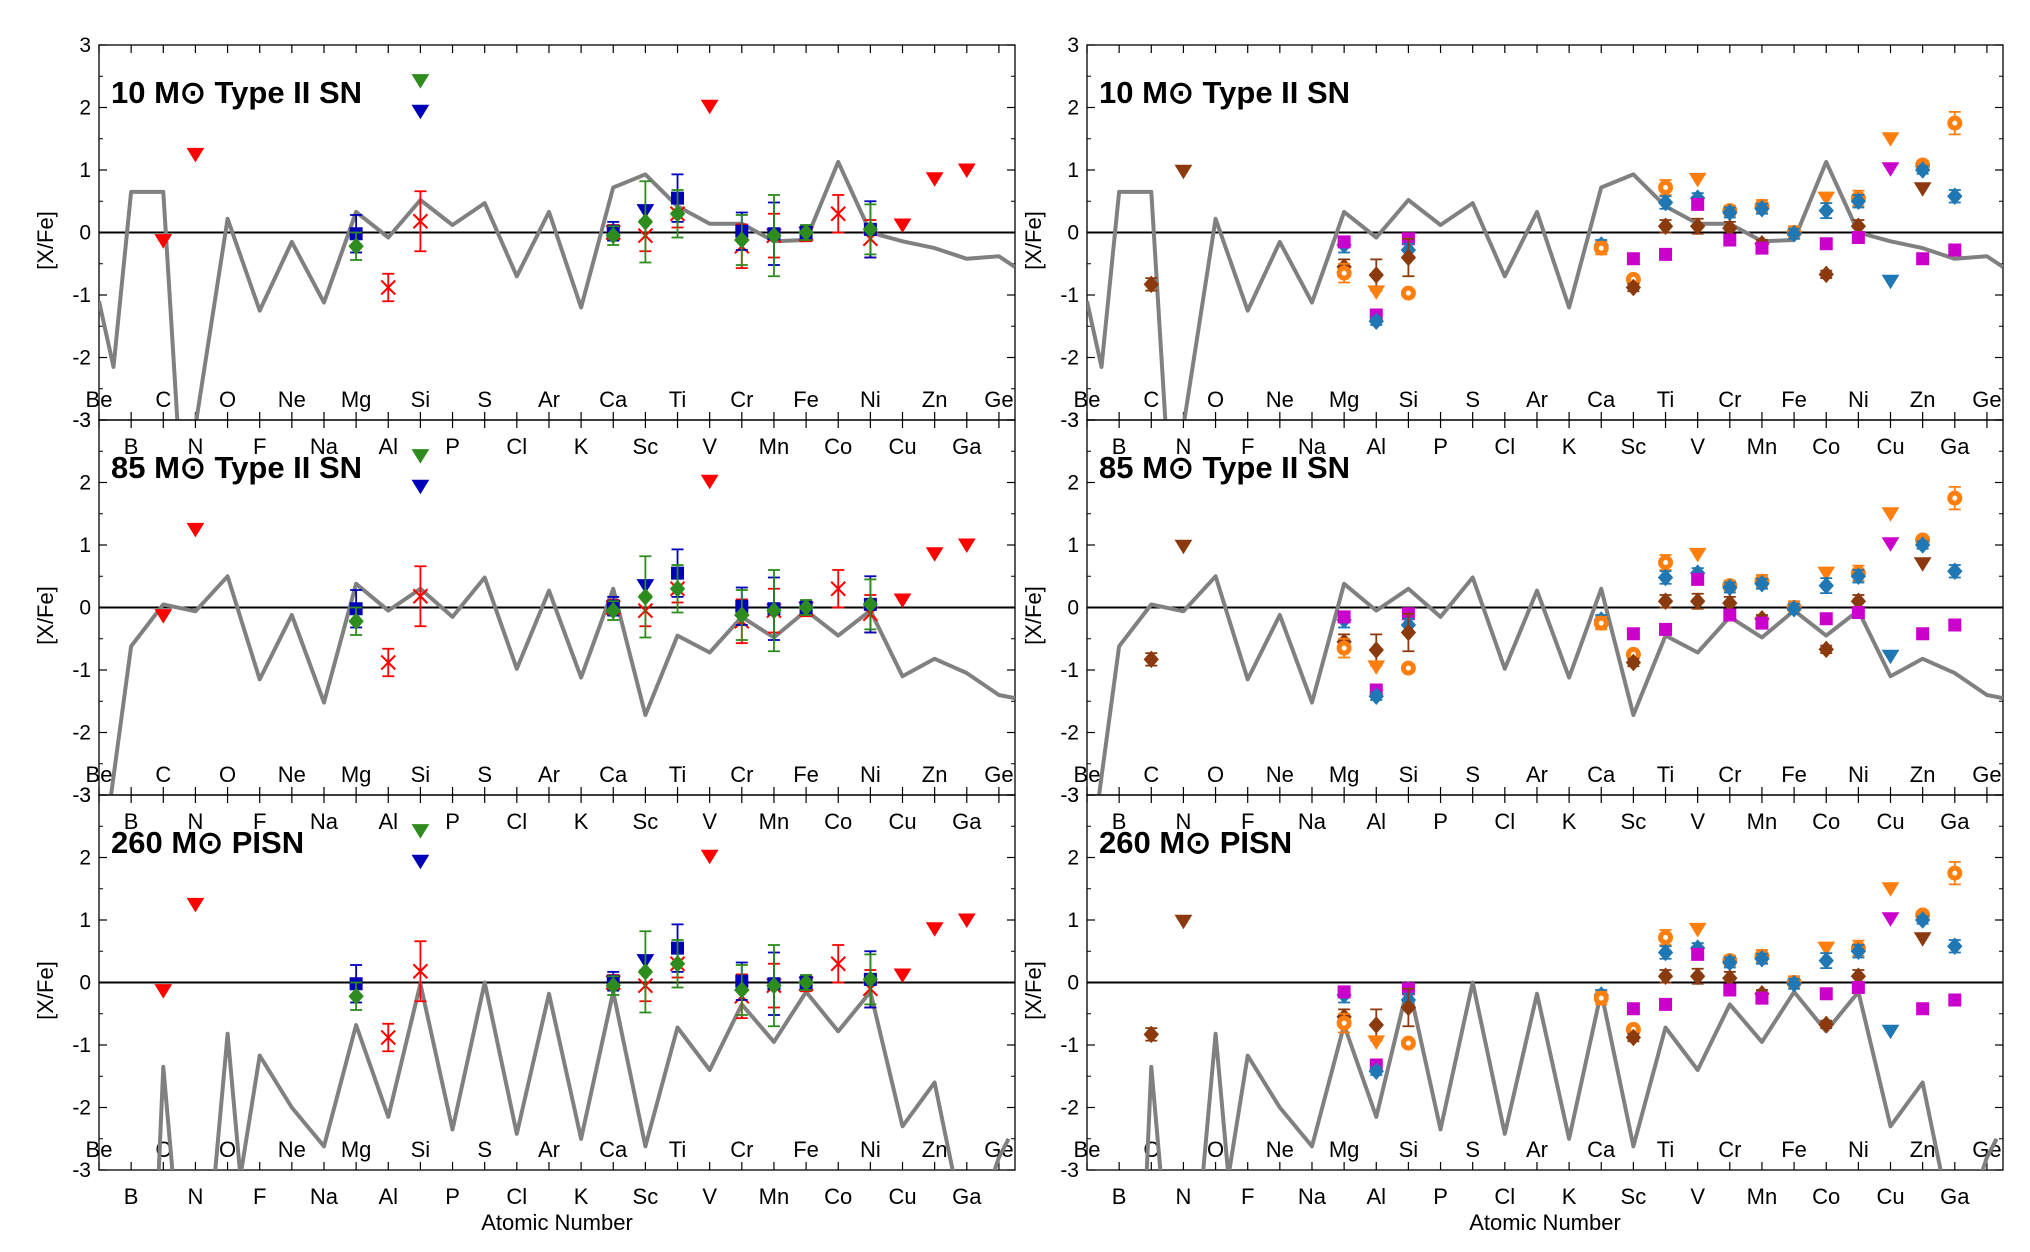  What do you see at coordinates (1729, 399) in the screenshot?
I see `element-label: Cr` at bounding box center [1729, 399].